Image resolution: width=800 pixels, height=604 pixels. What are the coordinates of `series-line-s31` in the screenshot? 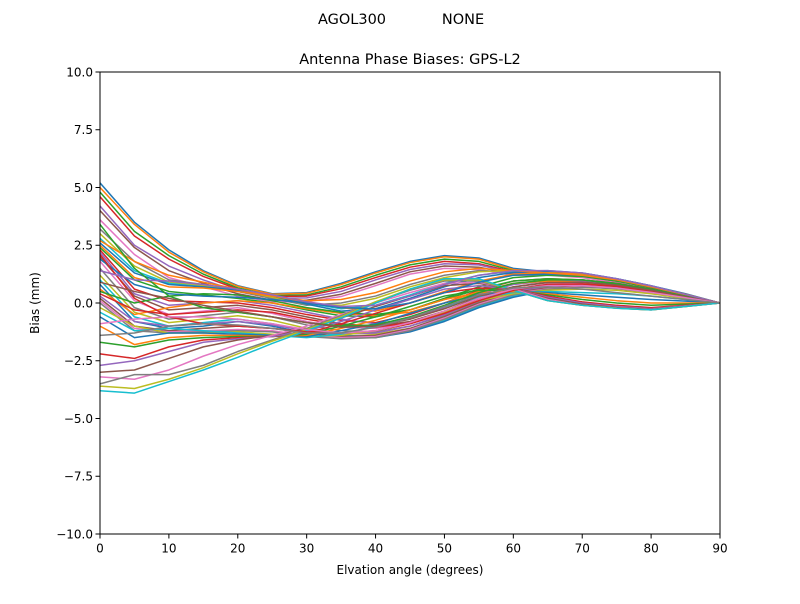 It's located at (410, 314).